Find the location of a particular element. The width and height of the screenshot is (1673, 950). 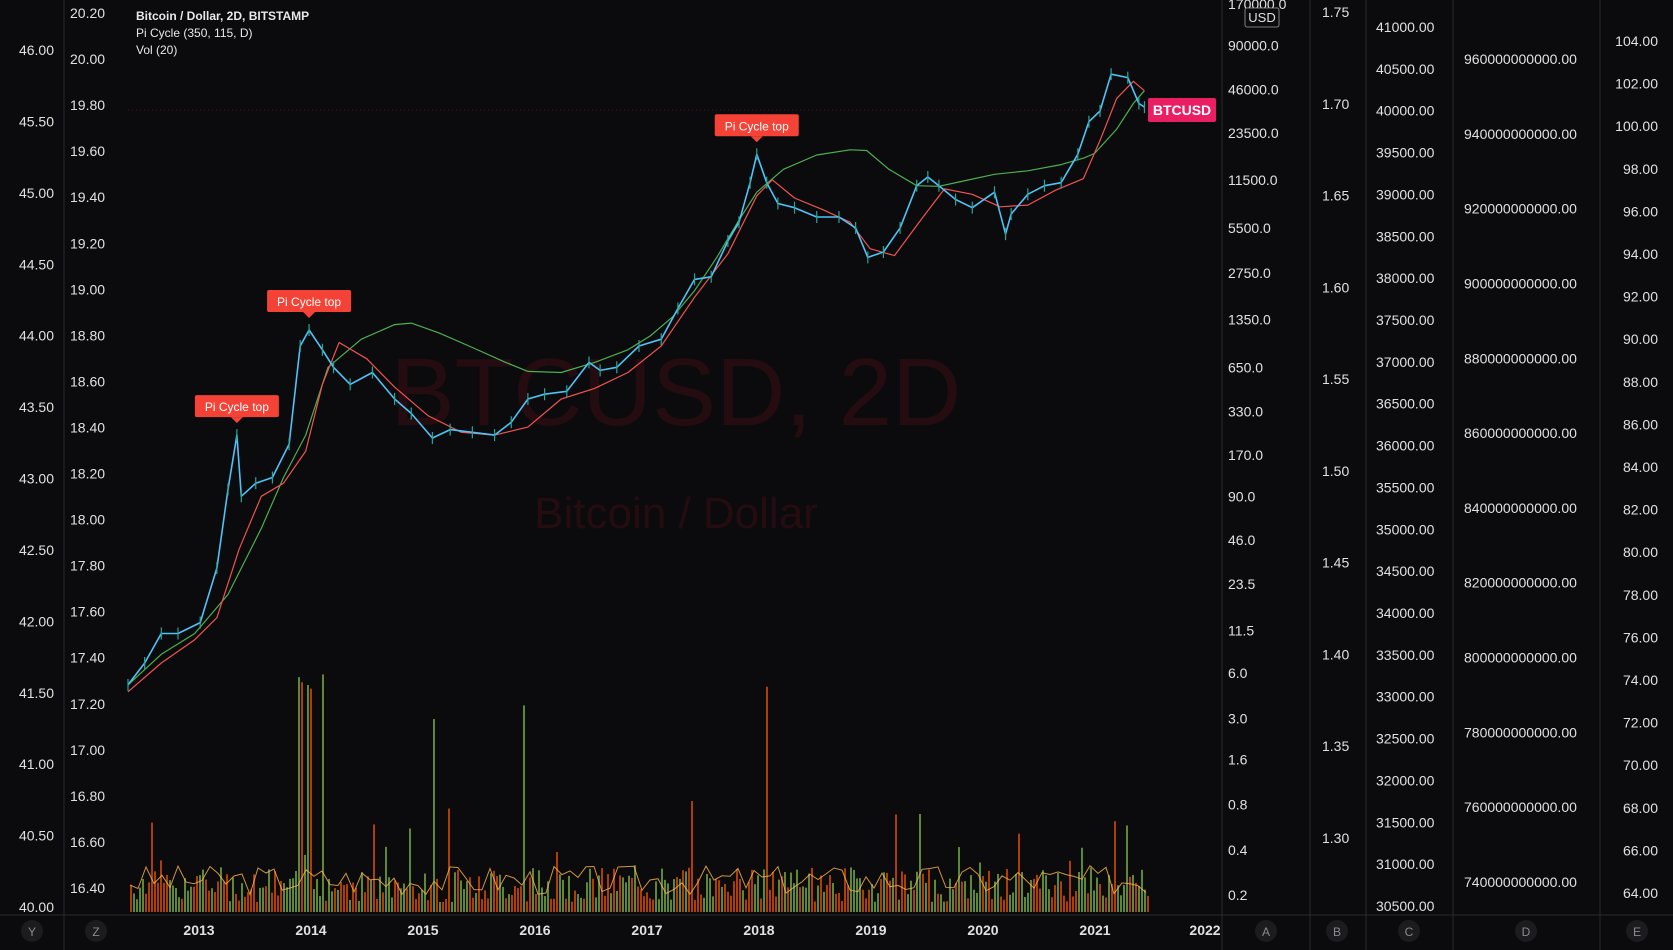

axis-e-tick-label: 90.00 is located at coordinates (1640, 339).